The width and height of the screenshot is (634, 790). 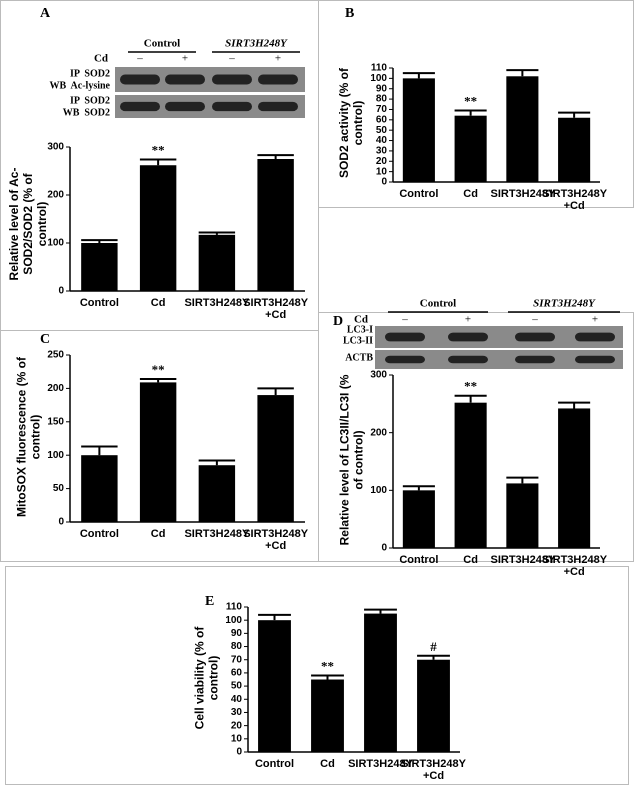 What do you see at coordinates (564, 304) in the screenshot?
I see `group-label: SIRT3H248Y` at bounding box center [564, 304].